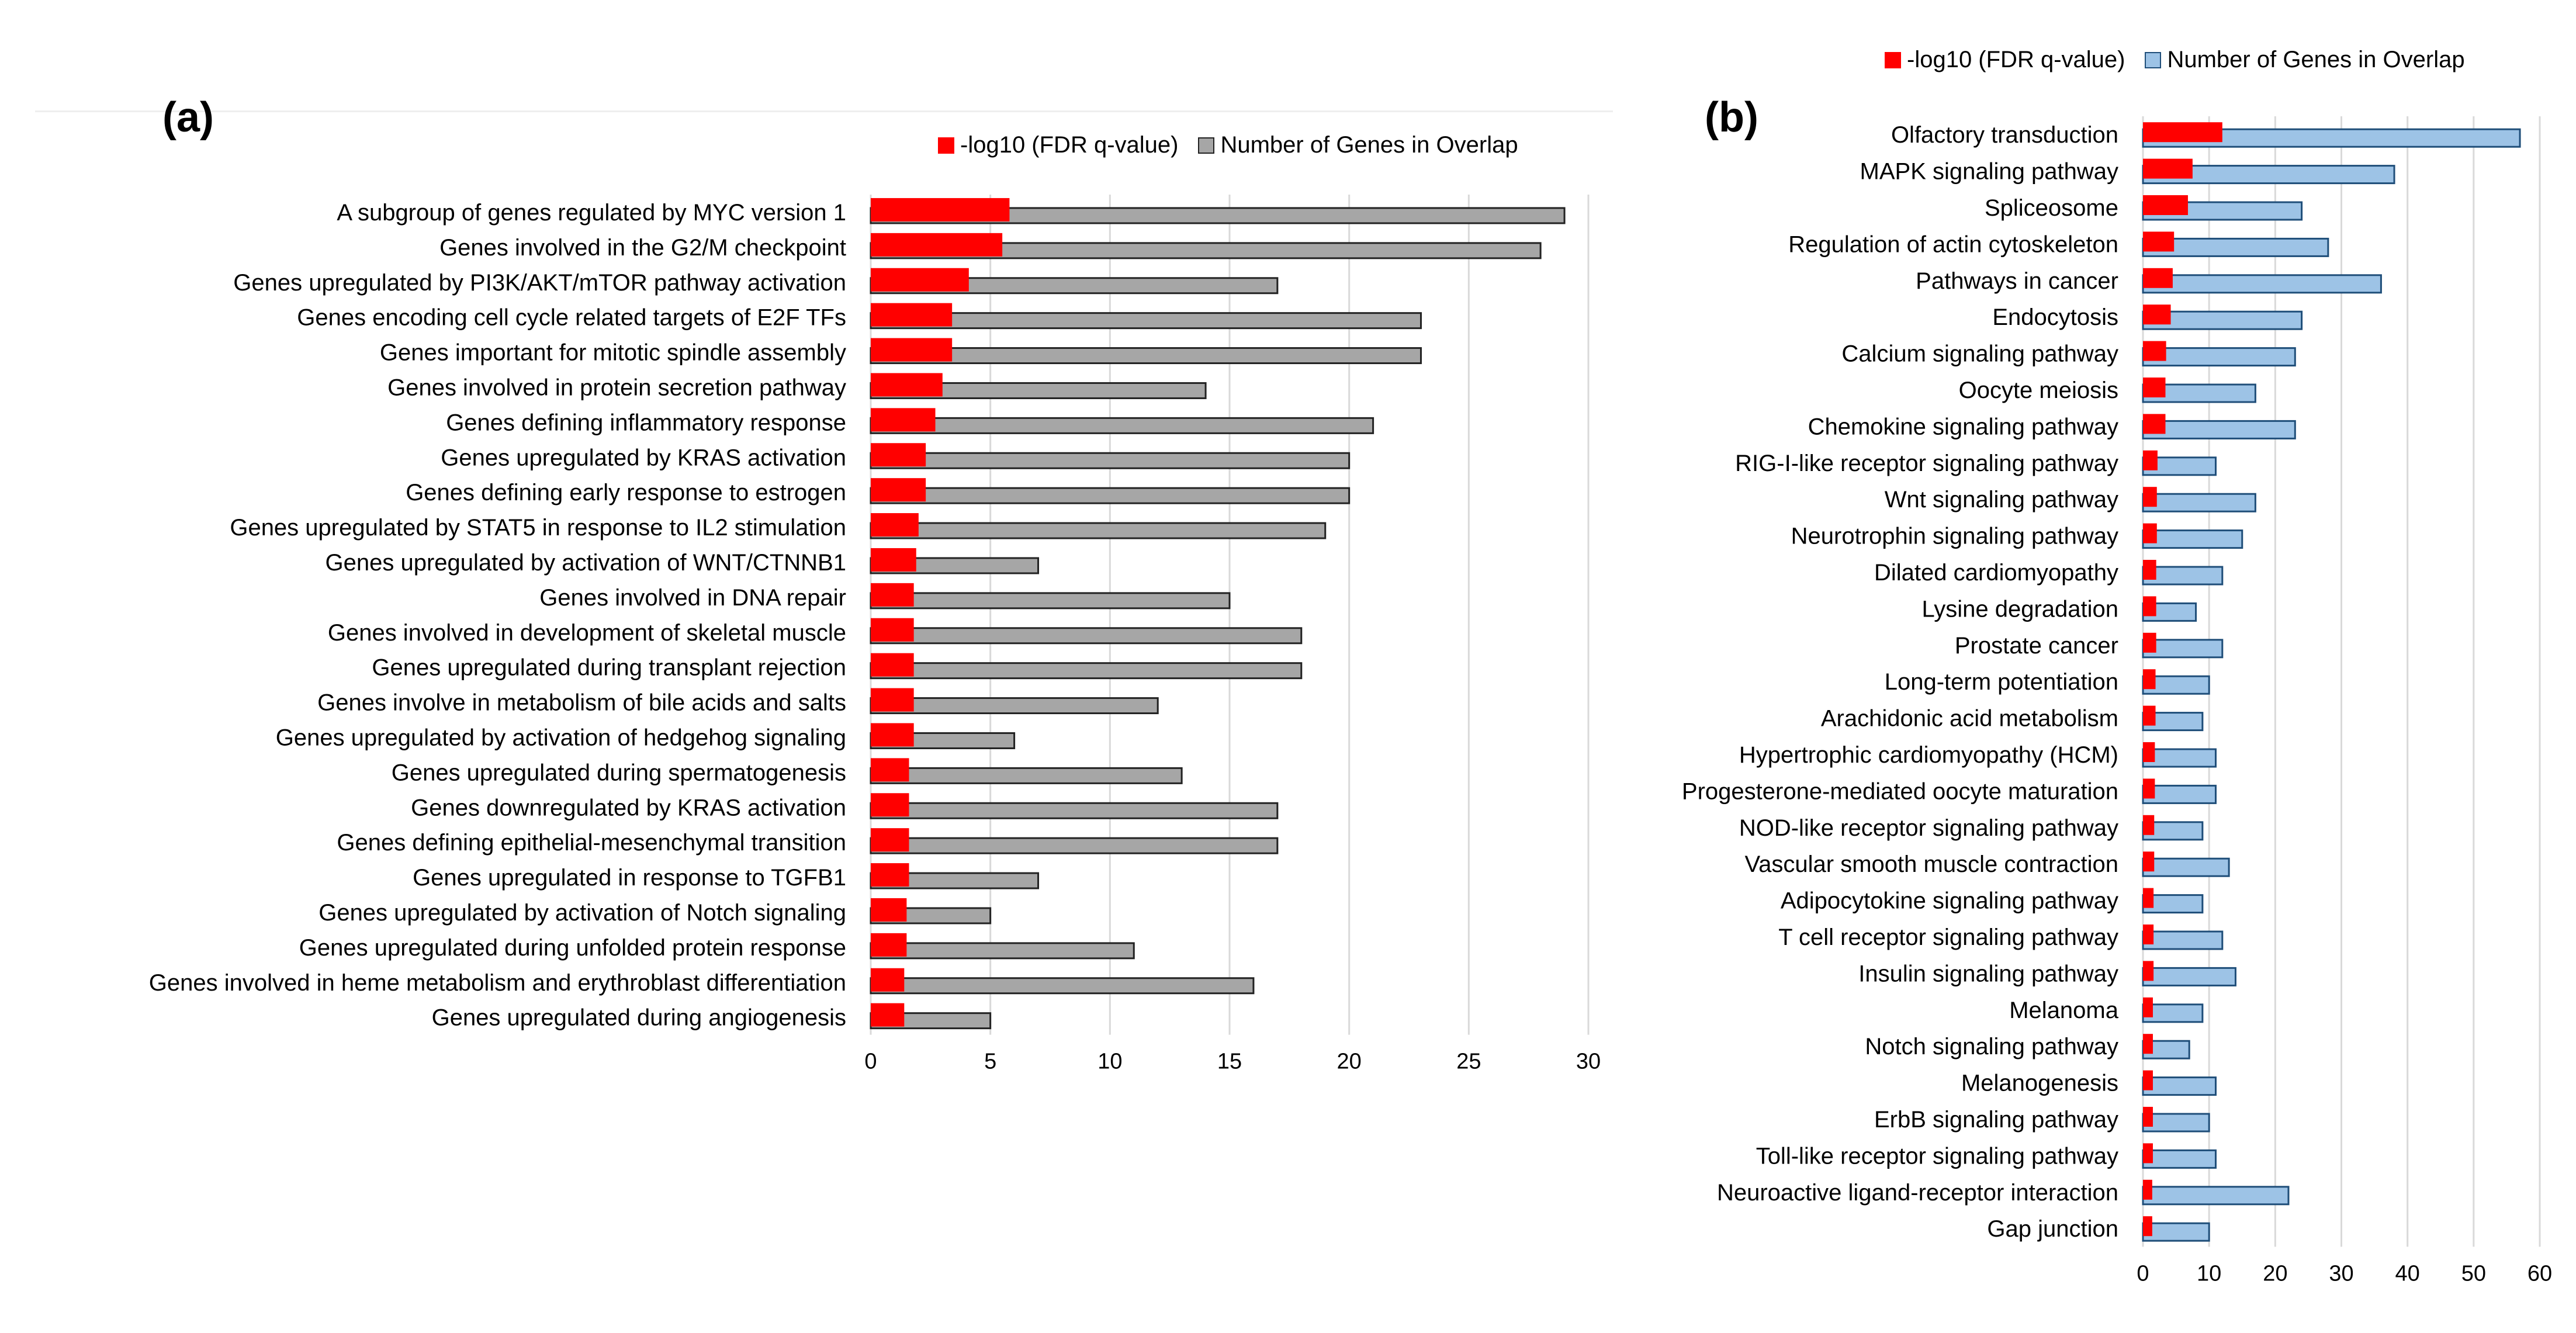  I want to click on x-tick-label: 20, so click(2275, 1274).